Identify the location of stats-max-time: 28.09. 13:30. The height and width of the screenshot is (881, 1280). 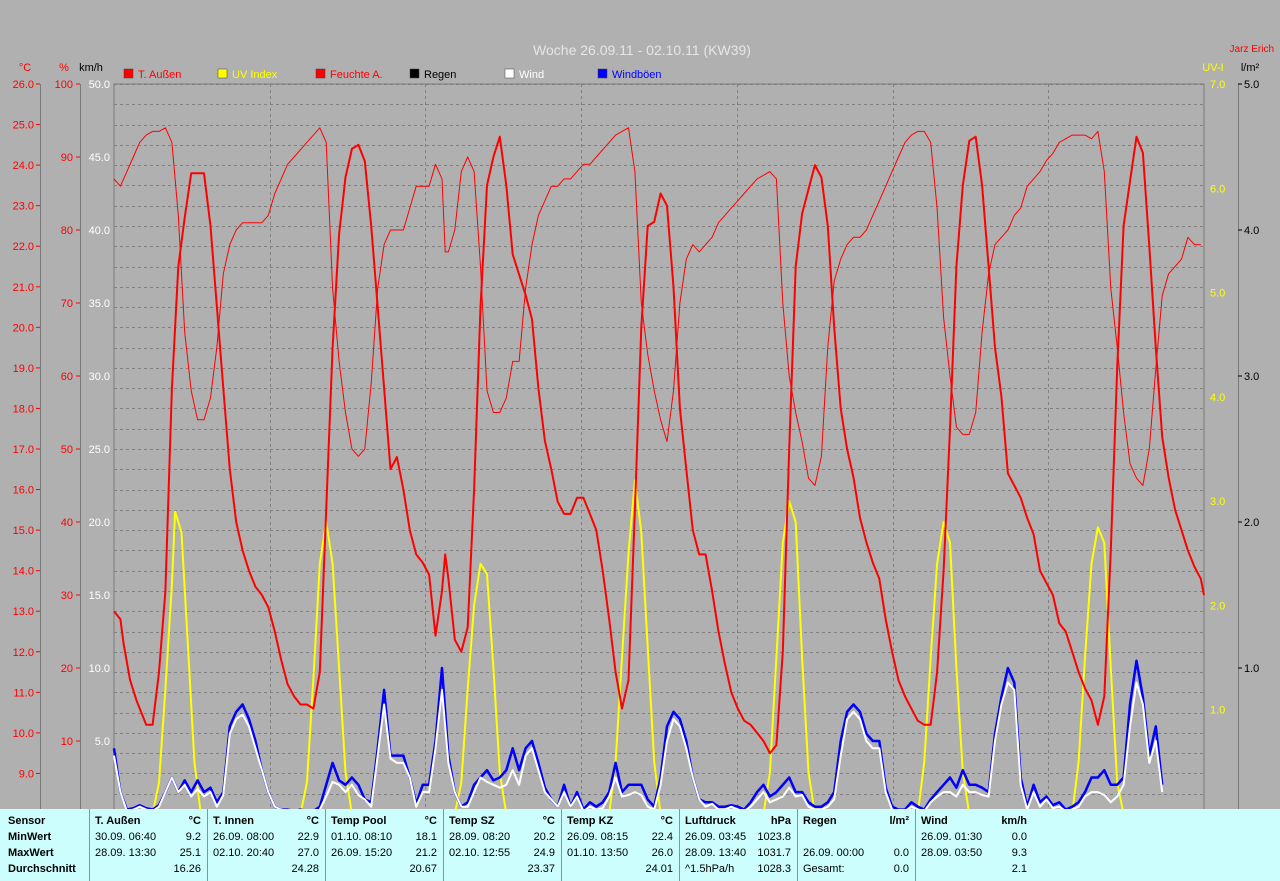
(126, 853).